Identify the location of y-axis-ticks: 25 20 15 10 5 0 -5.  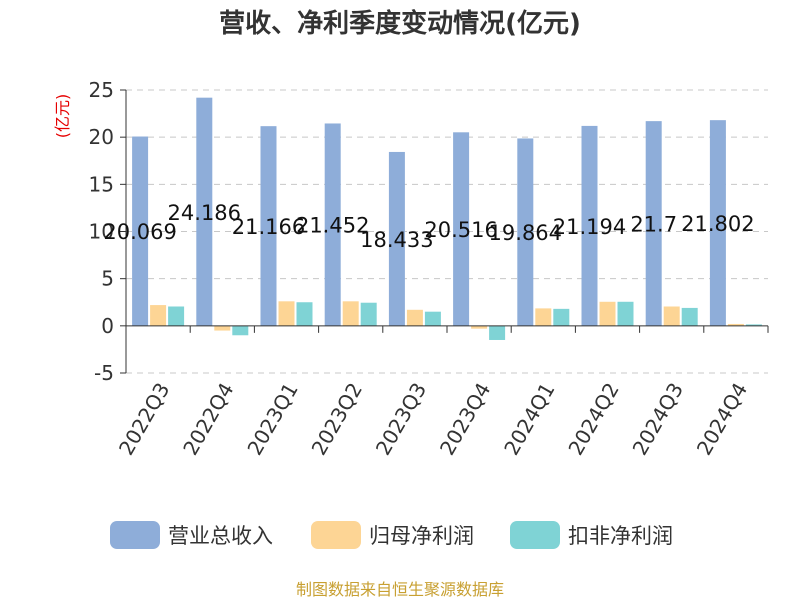
(107, 231).